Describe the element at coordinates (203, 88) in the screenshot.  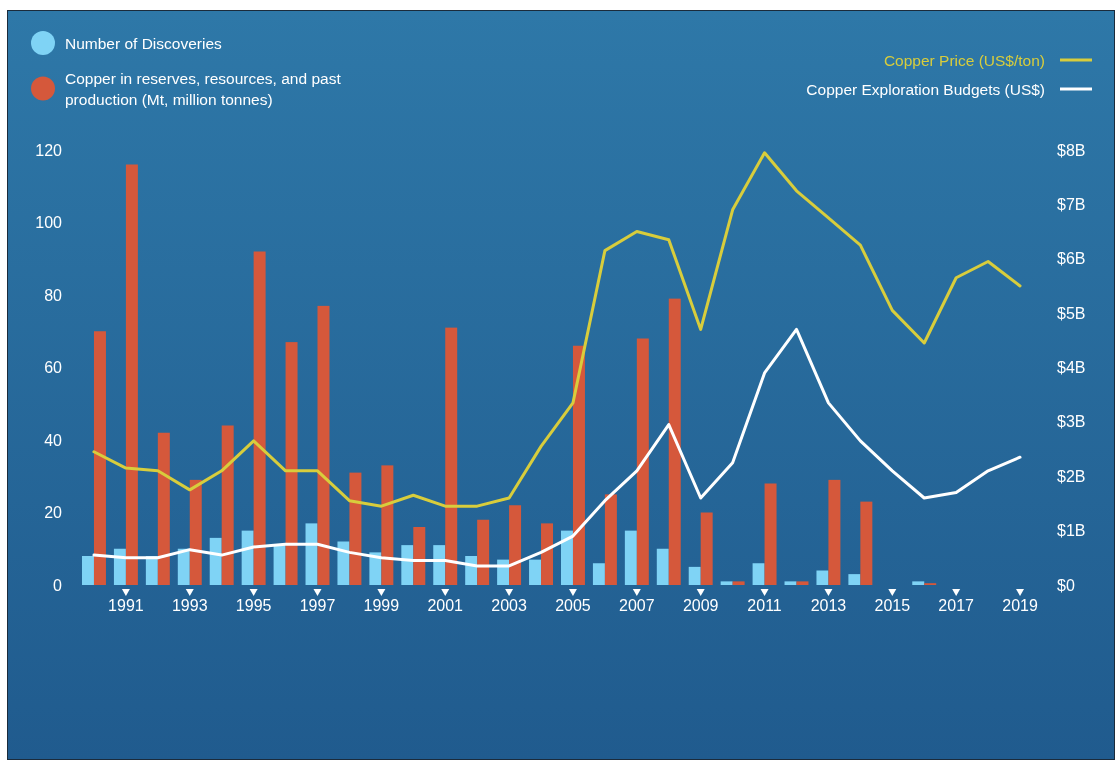
I see `legend-label: Copper in reserves, resources, and past production (Mt, million tonnes)` at that location.